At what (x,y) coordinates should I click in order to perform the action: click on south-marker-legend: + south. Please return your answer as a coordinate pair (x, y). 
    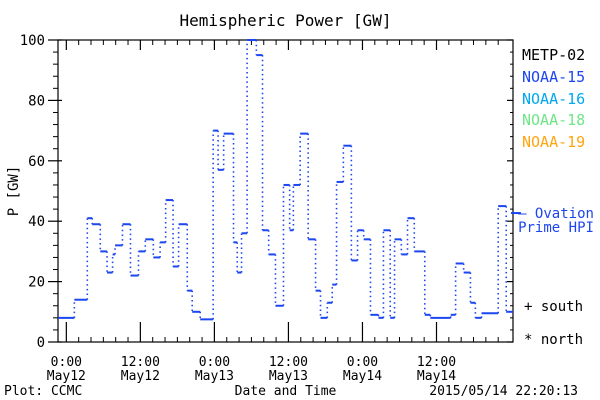
    Looking at the image, I should click on (554, 307).